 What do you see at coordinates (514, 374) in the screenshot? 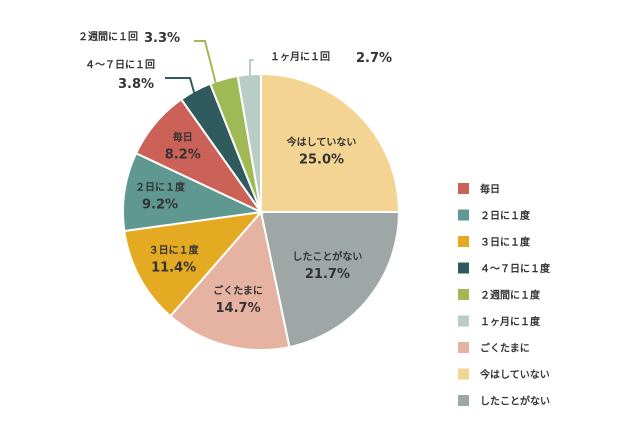
I see `legend-label-7: 今はしていない` at bounding box center [514, 374].